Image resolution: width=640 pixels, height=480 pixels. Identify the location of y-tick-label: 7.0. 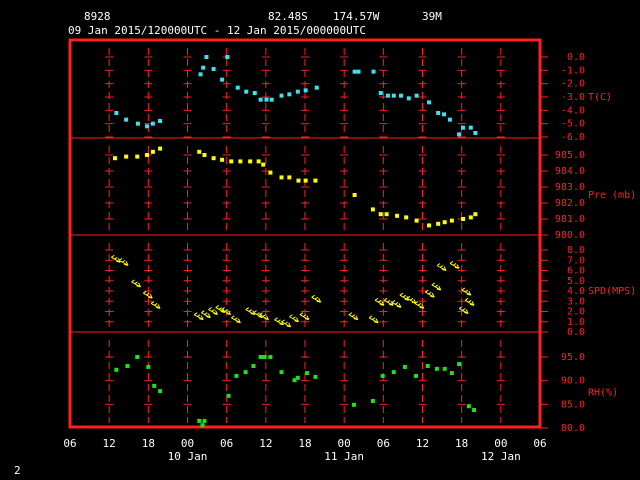
(576, 260).